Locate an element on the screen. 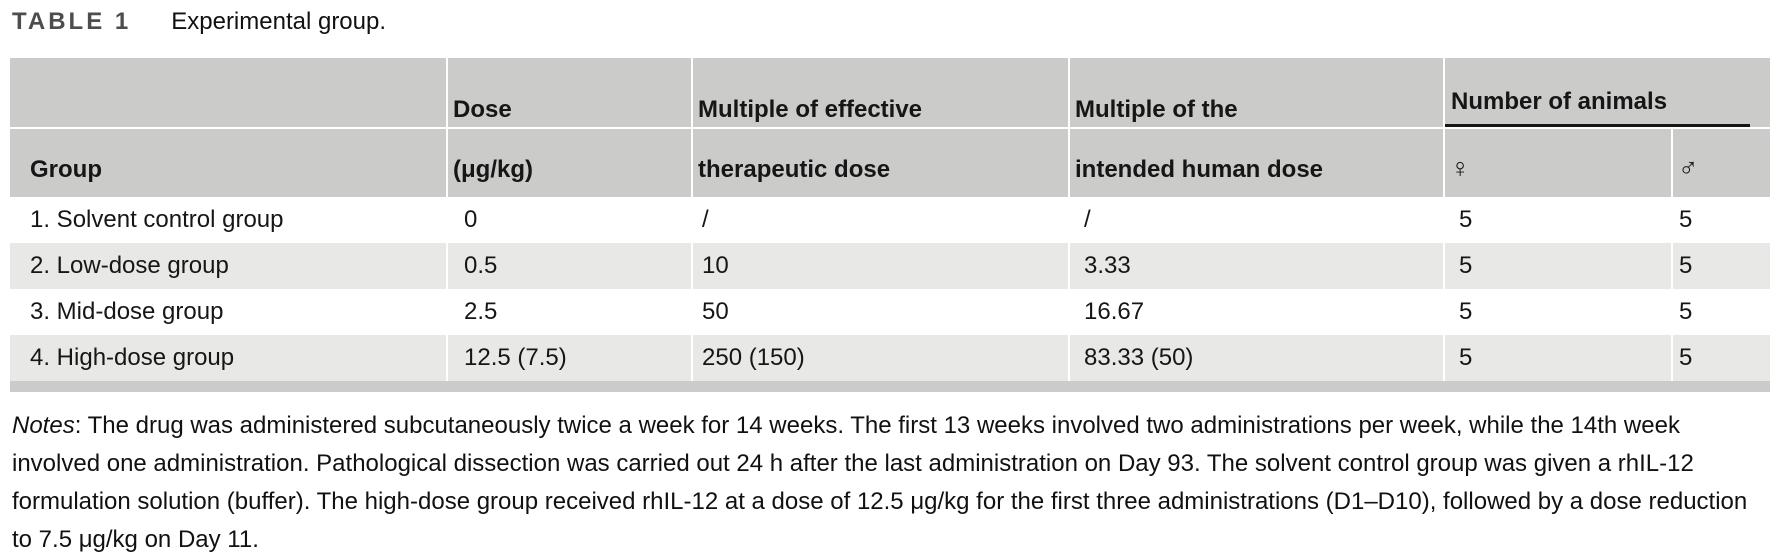 The image size is (1780, 559). cell-group: 4. High-dose group is located at coordinates (228, 358).